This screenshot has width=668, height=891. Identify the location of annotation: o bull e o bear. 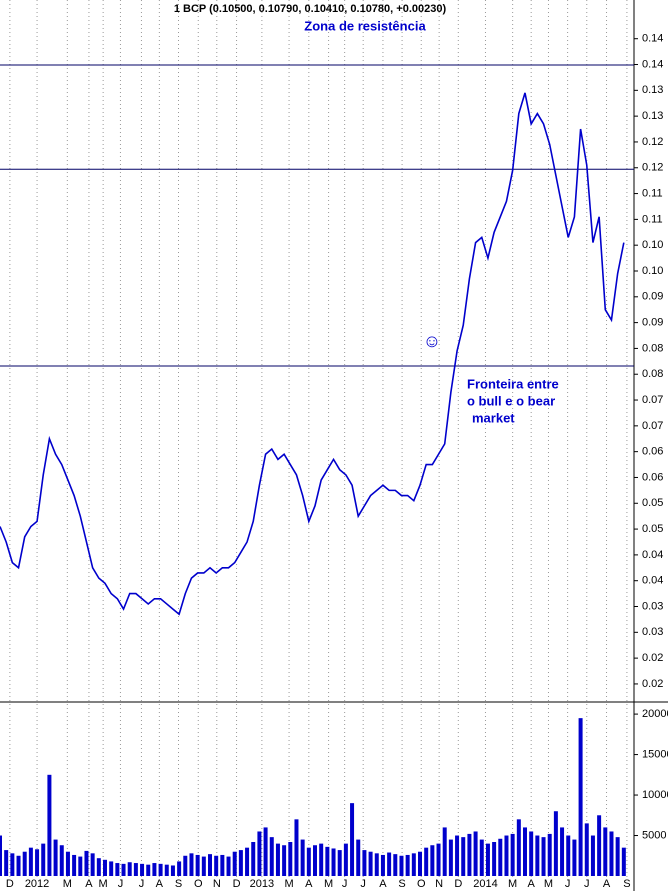
(511, 400).